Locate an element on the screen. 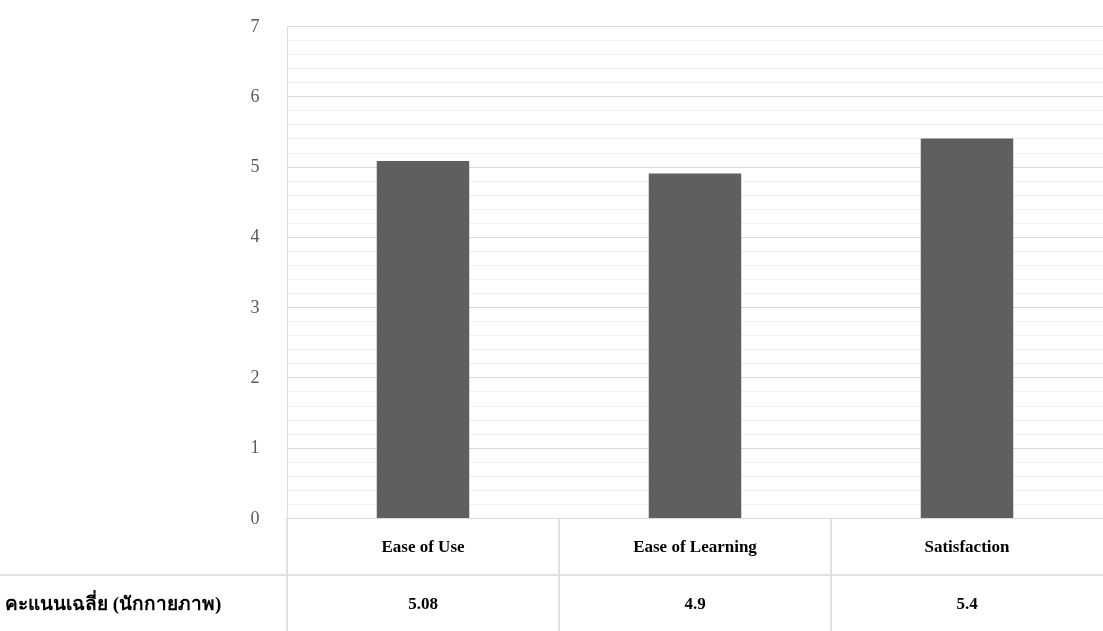 The width and height of the screenshot is (1103, 631). x-tick-label: Ease of Use is located at coordinates (423, 546).